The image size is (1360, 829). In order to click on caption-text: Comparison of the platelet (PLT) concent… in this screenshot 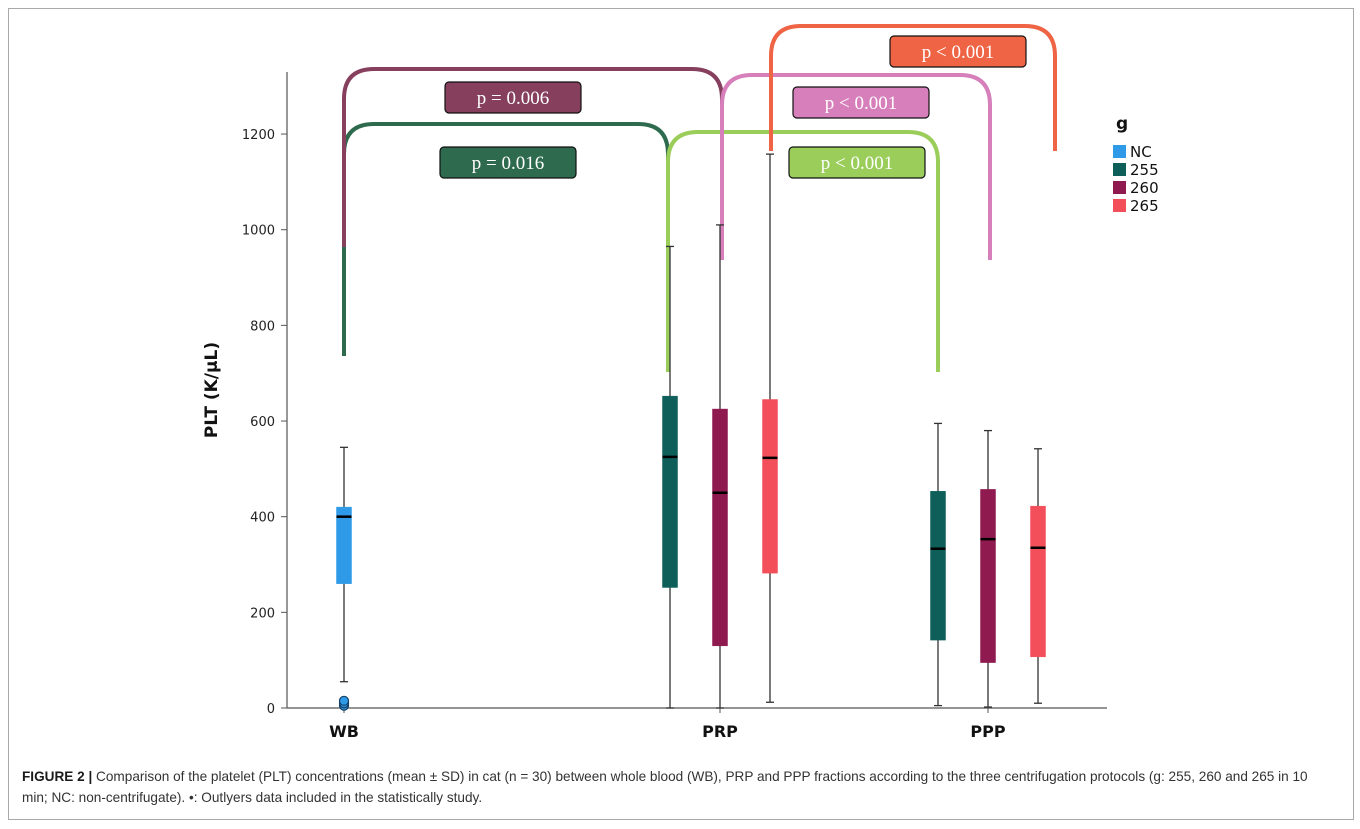, I will do `click(665, 787)`.